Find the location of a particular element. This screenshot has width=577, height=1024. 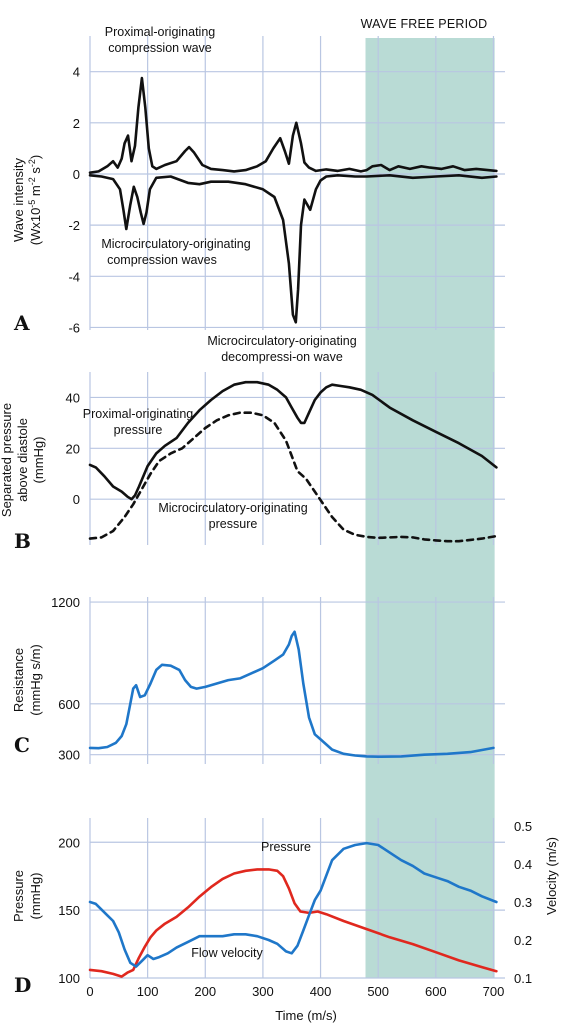

panel-a-ytick-label: -6 is located at coordinates (74, 327).